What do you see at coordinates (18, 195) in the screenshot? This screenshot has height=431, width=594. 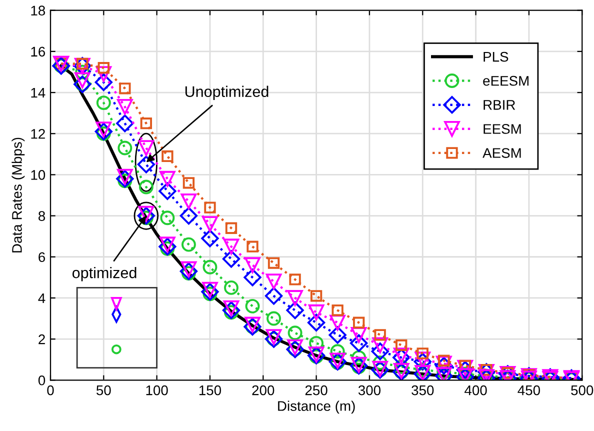 I see `y-axis-title: Data Rates (Mbps)` at bounding box center [18, 195].